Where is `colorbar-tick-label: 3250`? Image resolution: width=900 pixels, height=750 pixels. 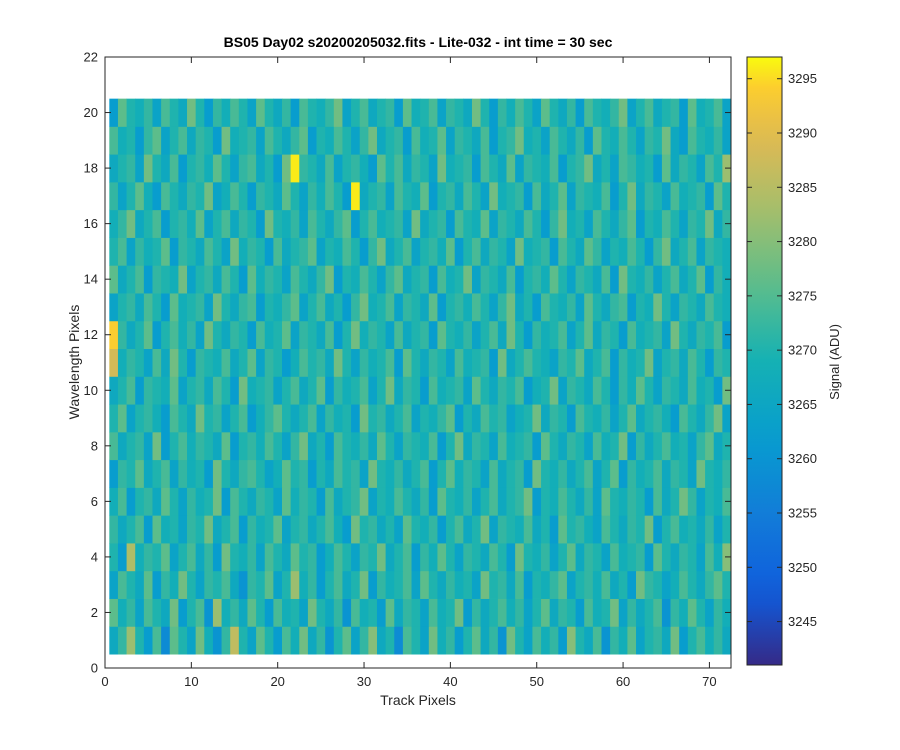 colorbar-tick-label: 3250 is located at coordinates (802, 567).